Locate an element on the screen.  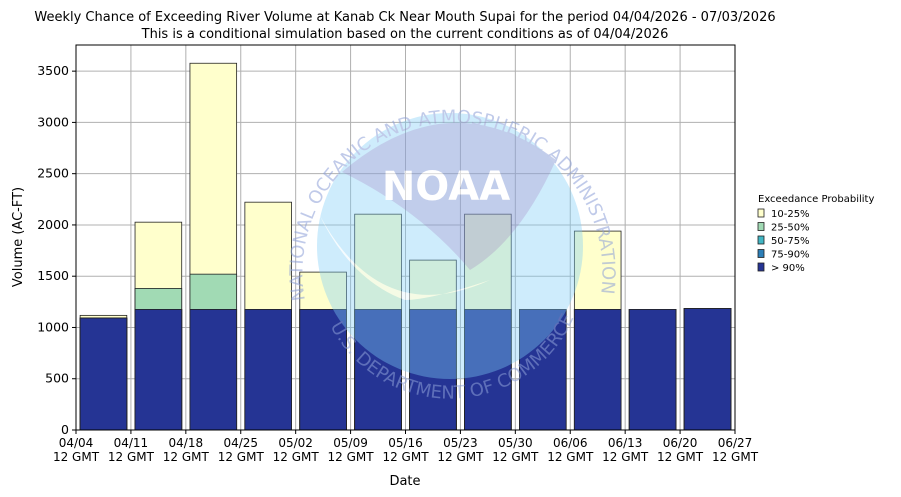
x-tick-label: 04/11 12 GMT is located at coordinates (131, 450).